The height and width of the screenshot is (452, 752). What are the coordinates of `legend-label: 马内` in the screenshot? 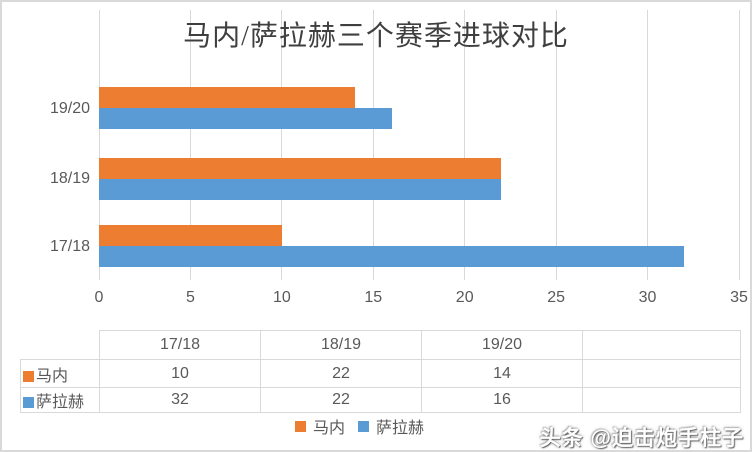 It's located at (329, 428).